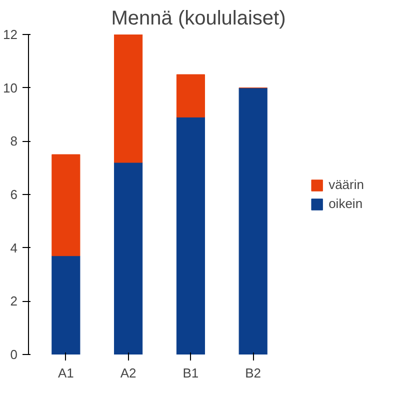  Describe the element at coordinates (128, 373) in the screenshot. I see `x-tick-label: A2` at that location.